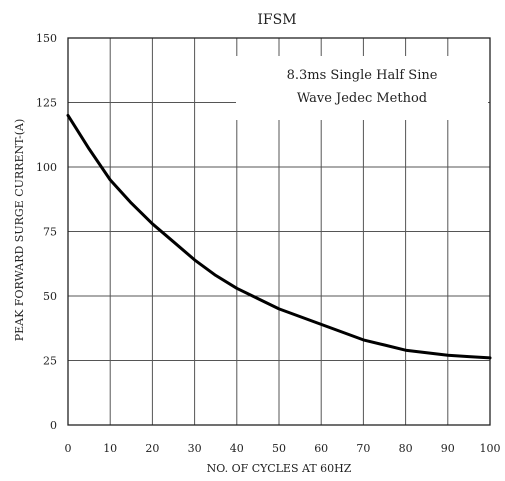 This screenshot has width=505, height=481. Describe the element at coordinates (50, 361) in the screenshot. I see `y-tick-label: 25` at that location.